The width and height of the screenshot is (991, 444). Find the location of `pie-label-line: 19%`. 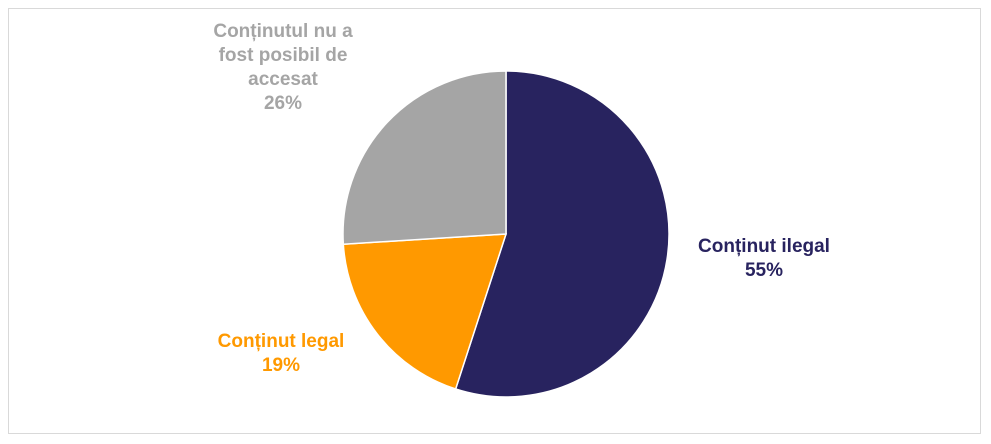

pie-label-line: 19% is located at coordinates (281, 365).